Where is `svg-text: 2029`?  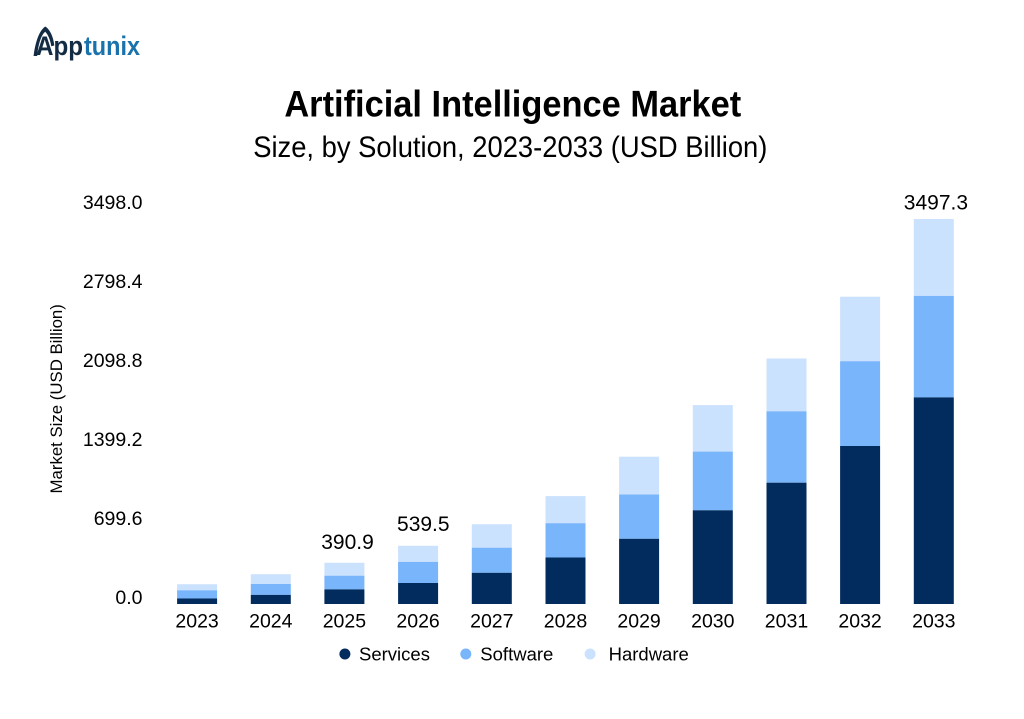
svg-text: 2029 is located at coordinates (638, 622).